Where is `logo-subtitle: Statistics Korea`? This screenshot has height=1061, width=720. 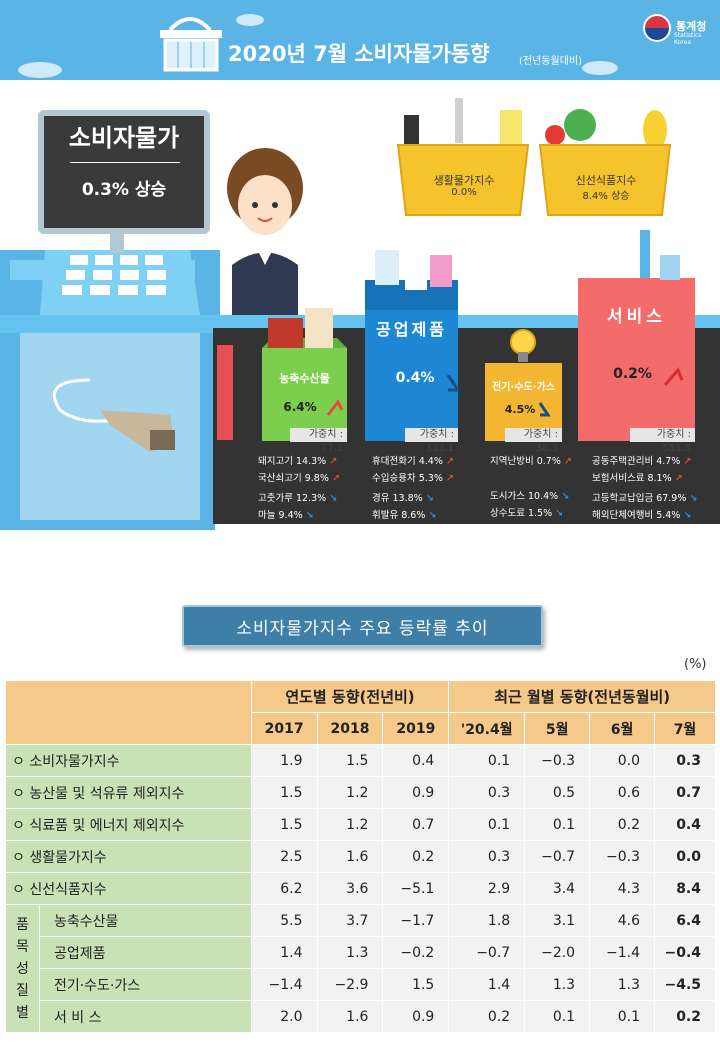
logo-subtitle: Statistics Korea is located at coordinates (688, 39).